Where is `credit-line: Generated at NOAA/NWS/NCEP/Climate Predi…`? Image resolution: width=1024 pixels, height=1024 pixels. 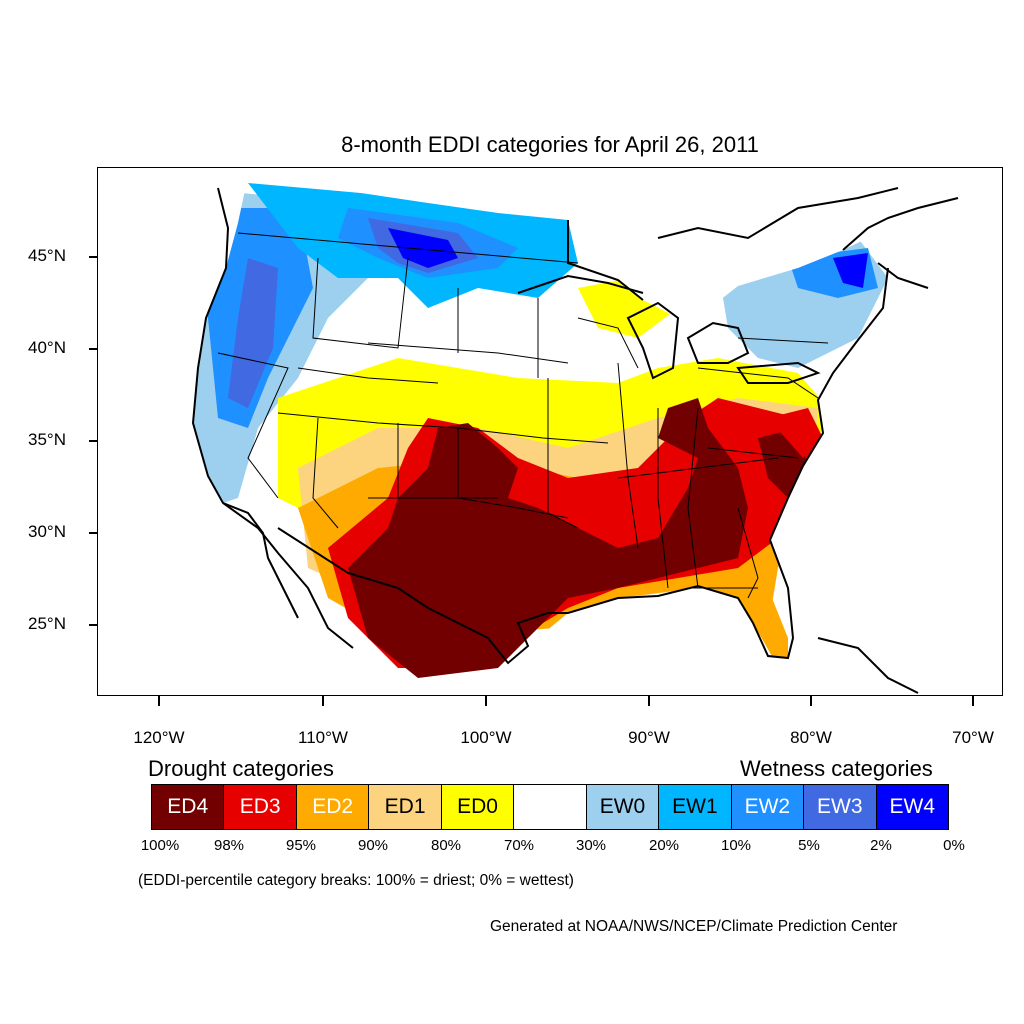 credit-line: Generated at NOAA/NWS/NCEP/Climate Predi… is located at coordinates (694, 926).